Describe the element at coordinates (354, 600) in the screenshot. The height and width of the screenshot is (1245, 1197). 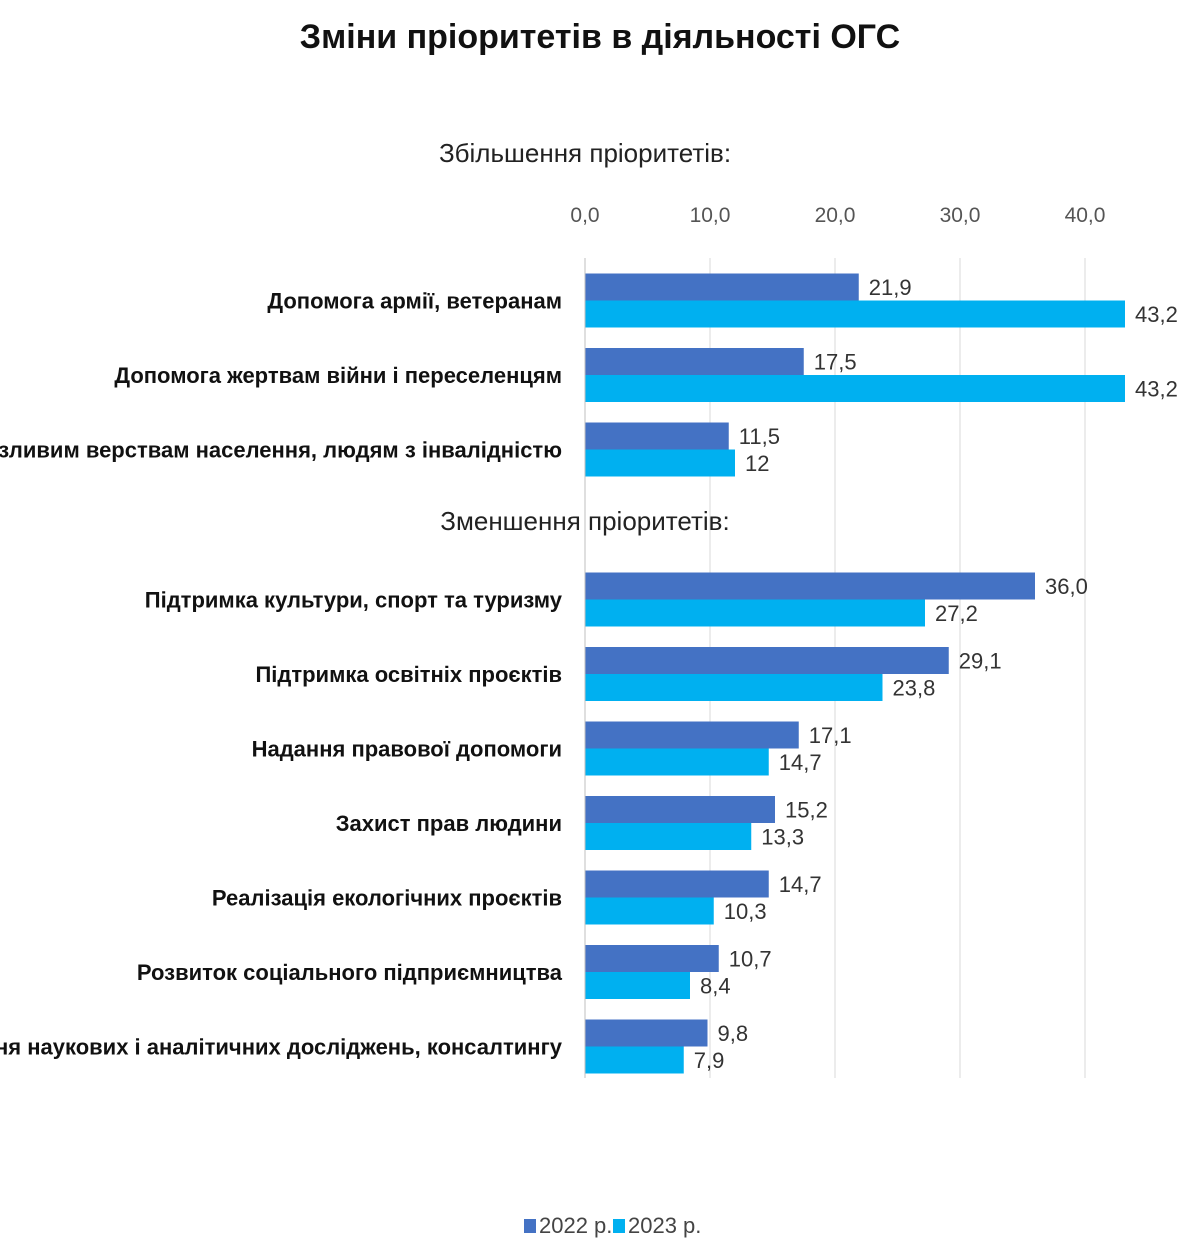
I see `category-label: Підтримка культури, спорт та туризму` at that location.